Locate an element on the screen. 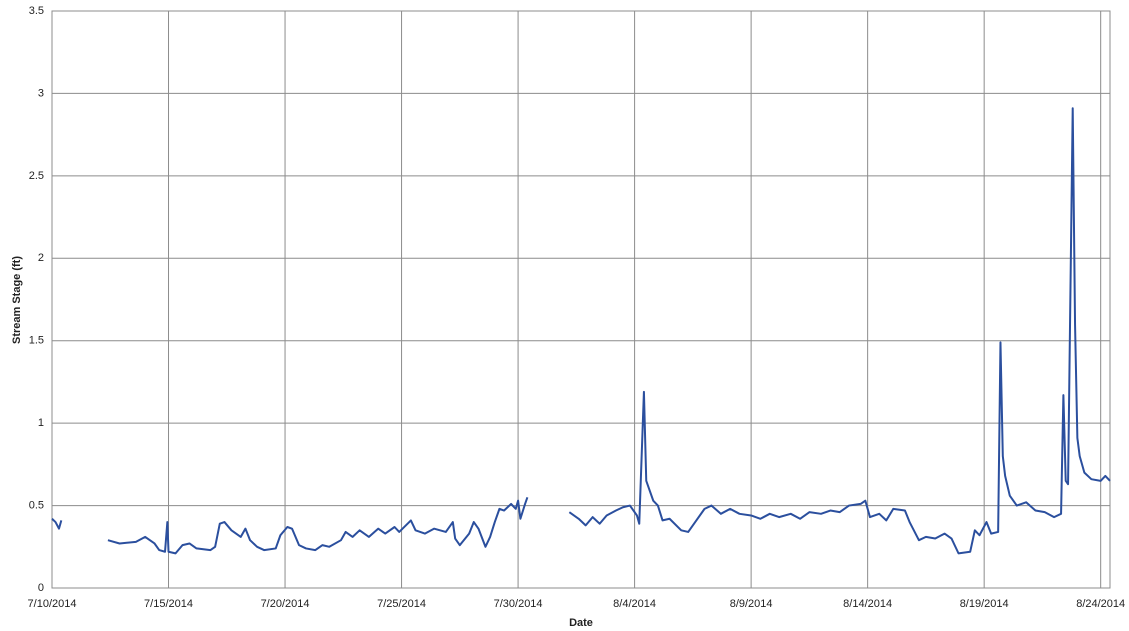  x-tick-label: 7/20/2014 is located at coordinates (285, 604).